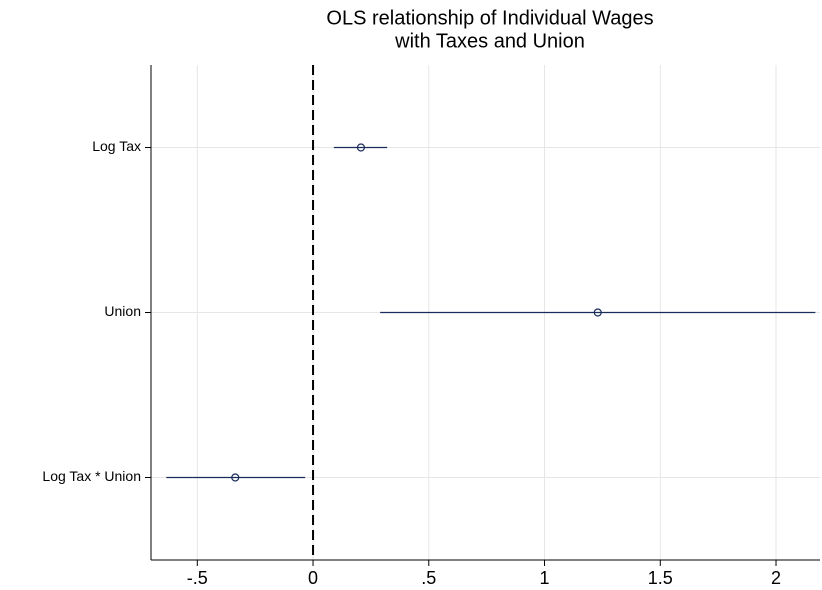 Image resolution: width=822 pixels, height=590 pixels. What do you see at coordinates (545, 578) in the screenshot?
I see `x-tick-label: 1` at bounding box center [545, 578].